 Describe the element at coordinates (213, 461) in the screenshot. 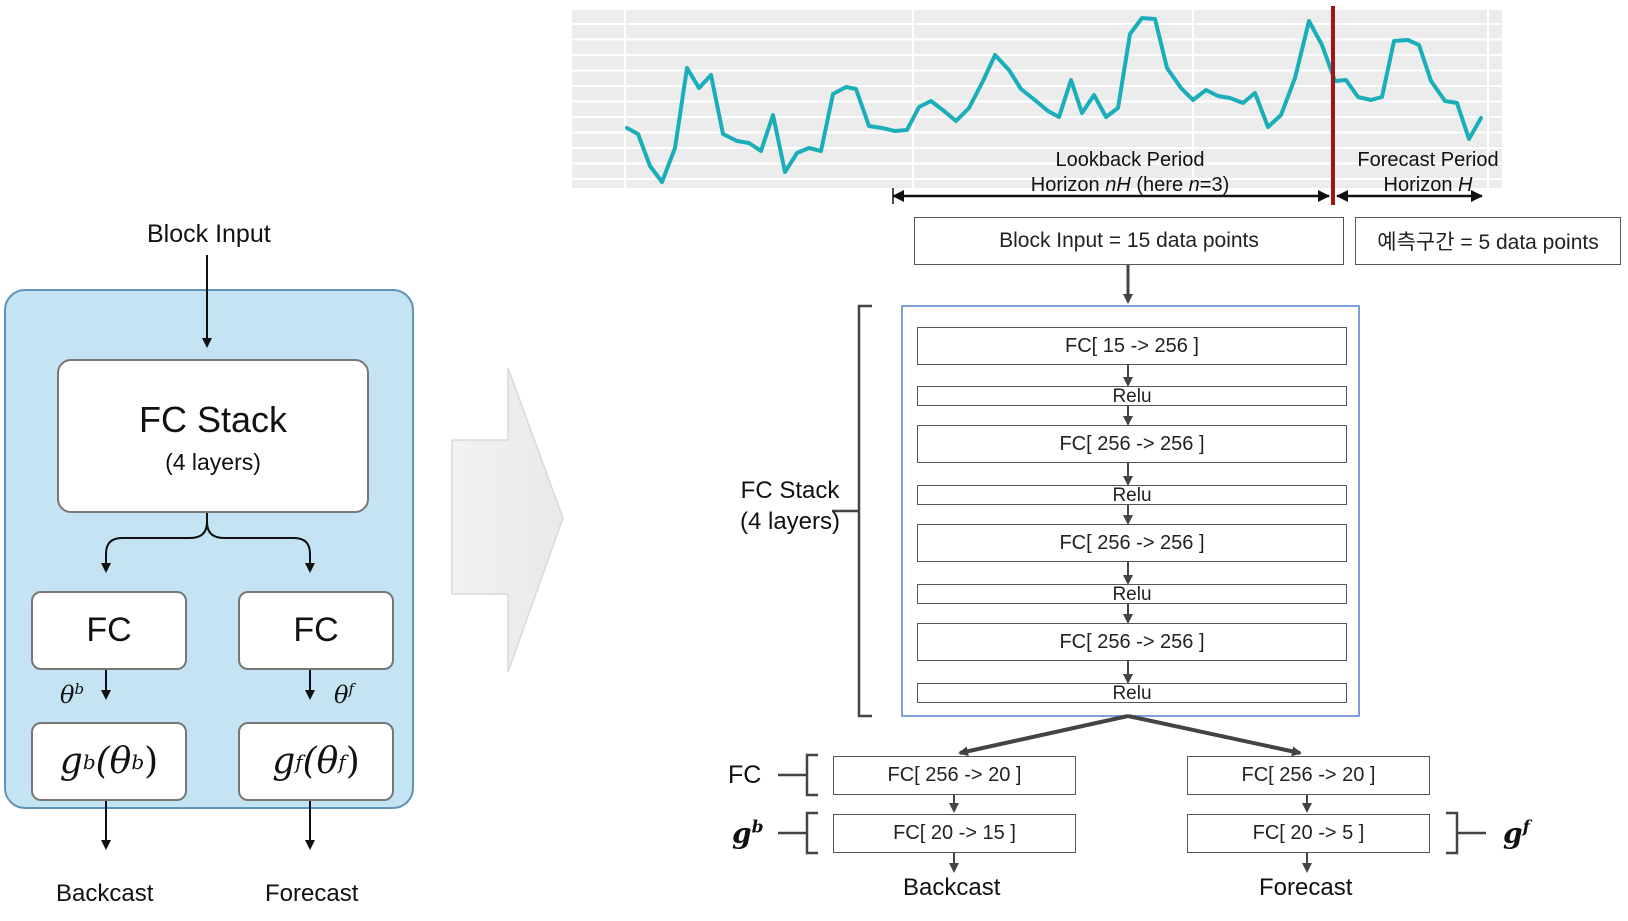

I see `left-fc-stack-sub: (4 layers)` at that location.